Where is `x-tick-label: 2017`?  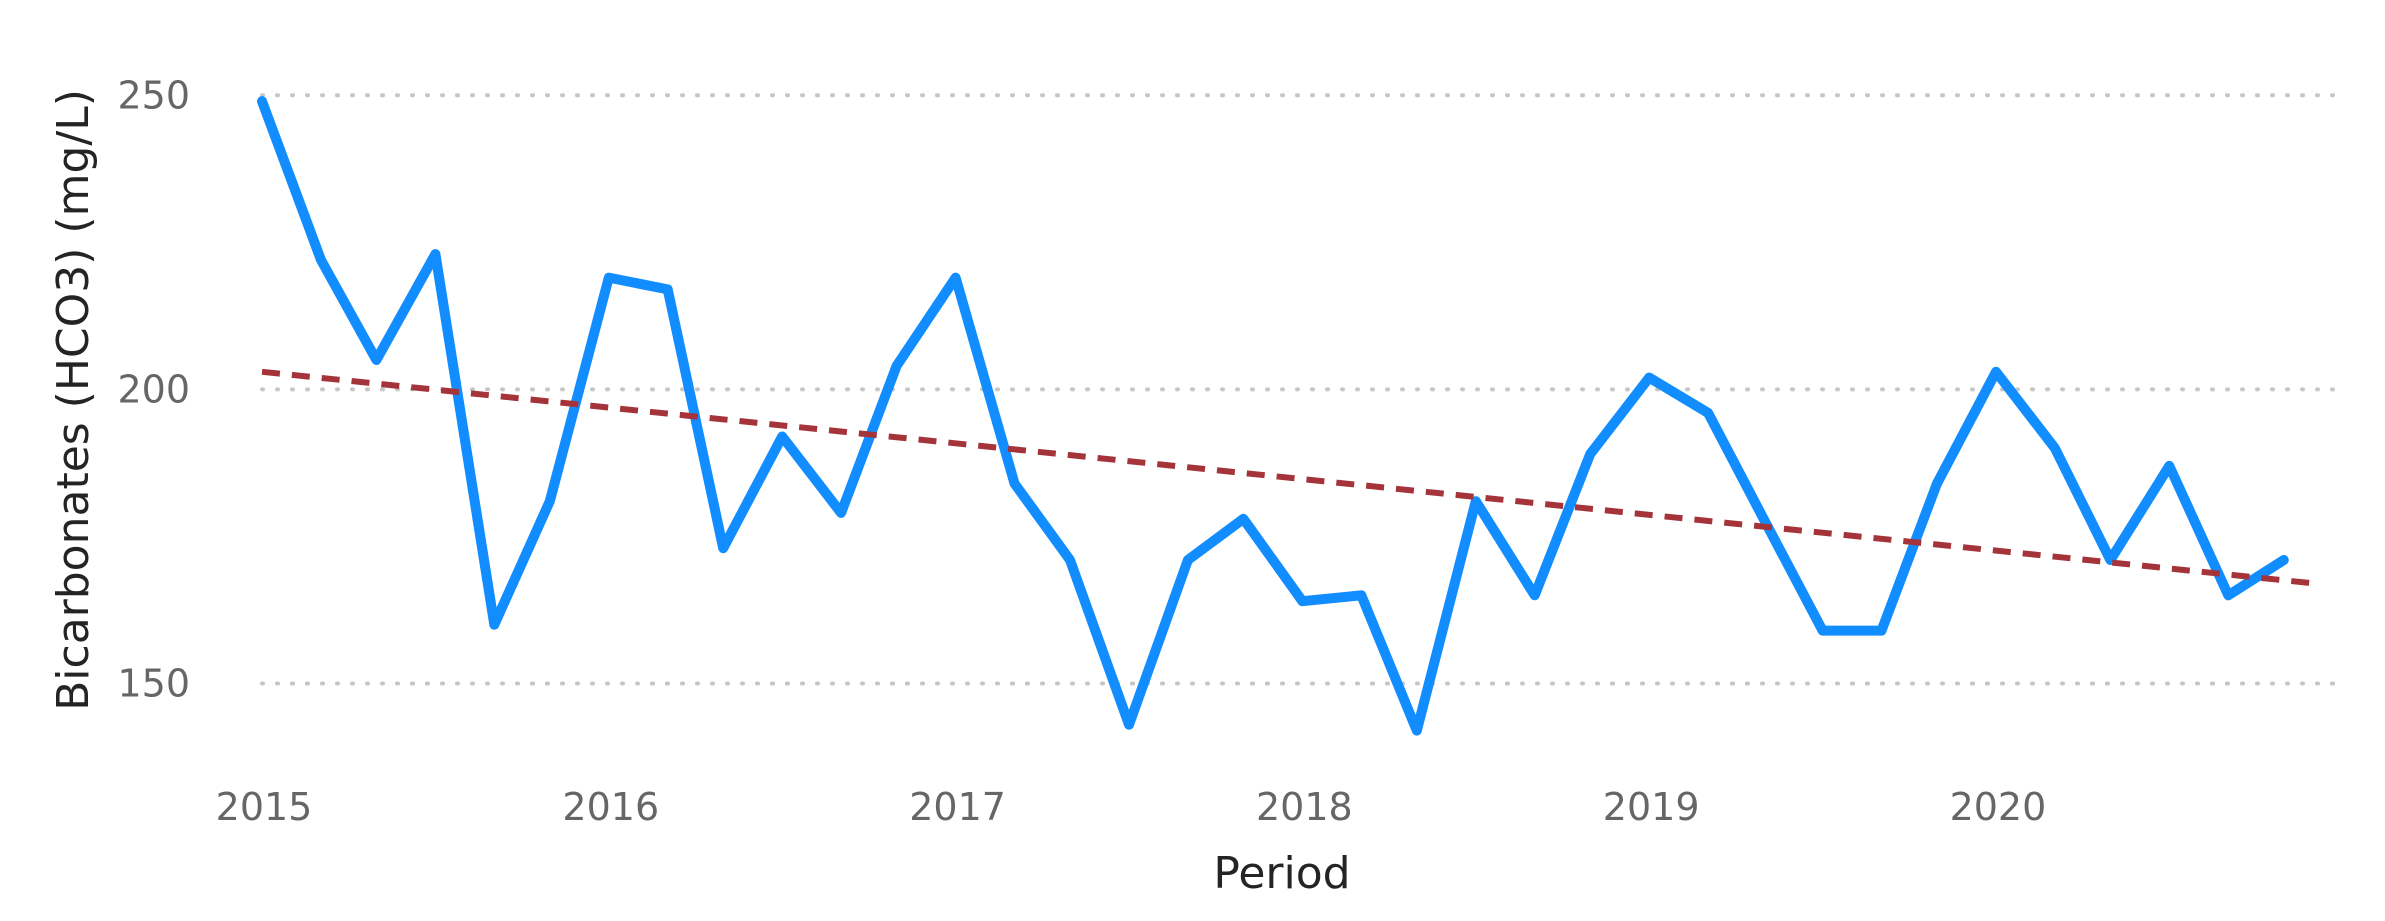 x-tick-label: 2017 is located at coordinates (957, 807).